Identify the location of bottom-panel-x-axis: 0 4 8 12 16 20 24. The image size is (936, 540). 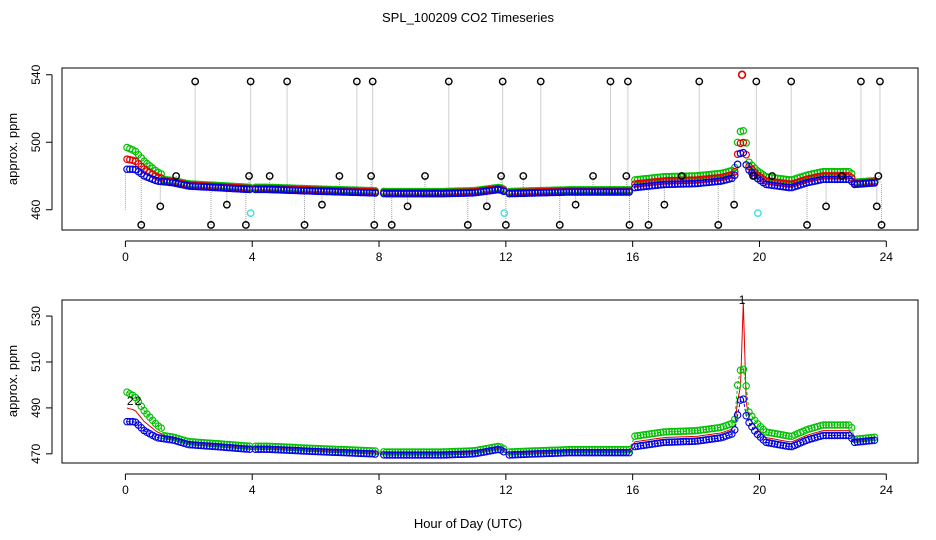
(508, 485).